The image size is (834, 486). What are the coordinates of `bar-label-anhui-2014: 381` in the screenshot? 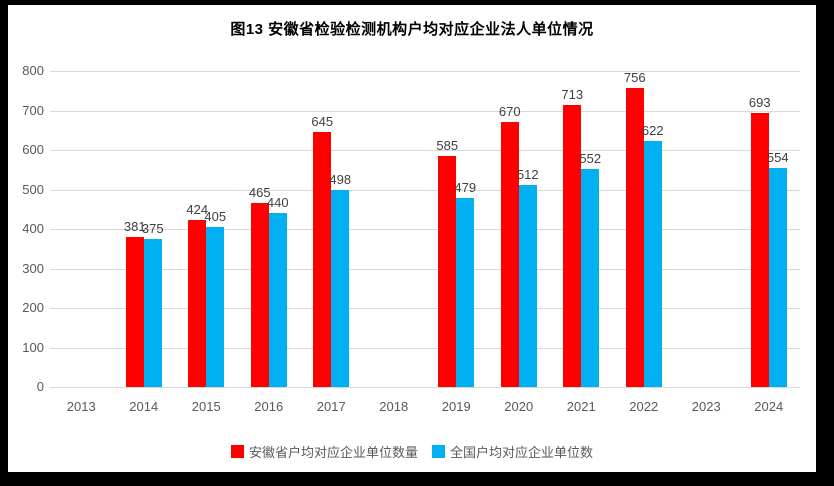 It's located at (134, 226).